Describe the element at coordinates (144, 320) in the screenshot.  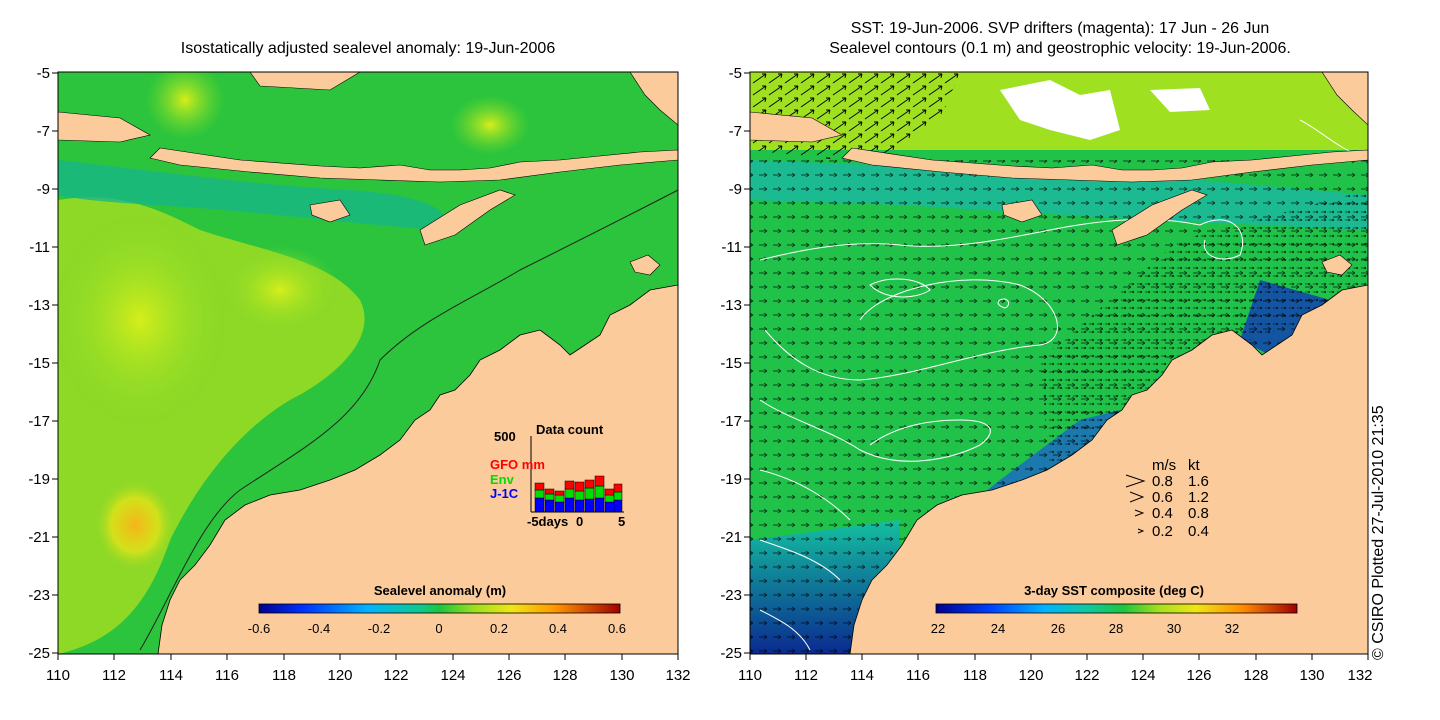
I see `high-anomaly-core` at that location.